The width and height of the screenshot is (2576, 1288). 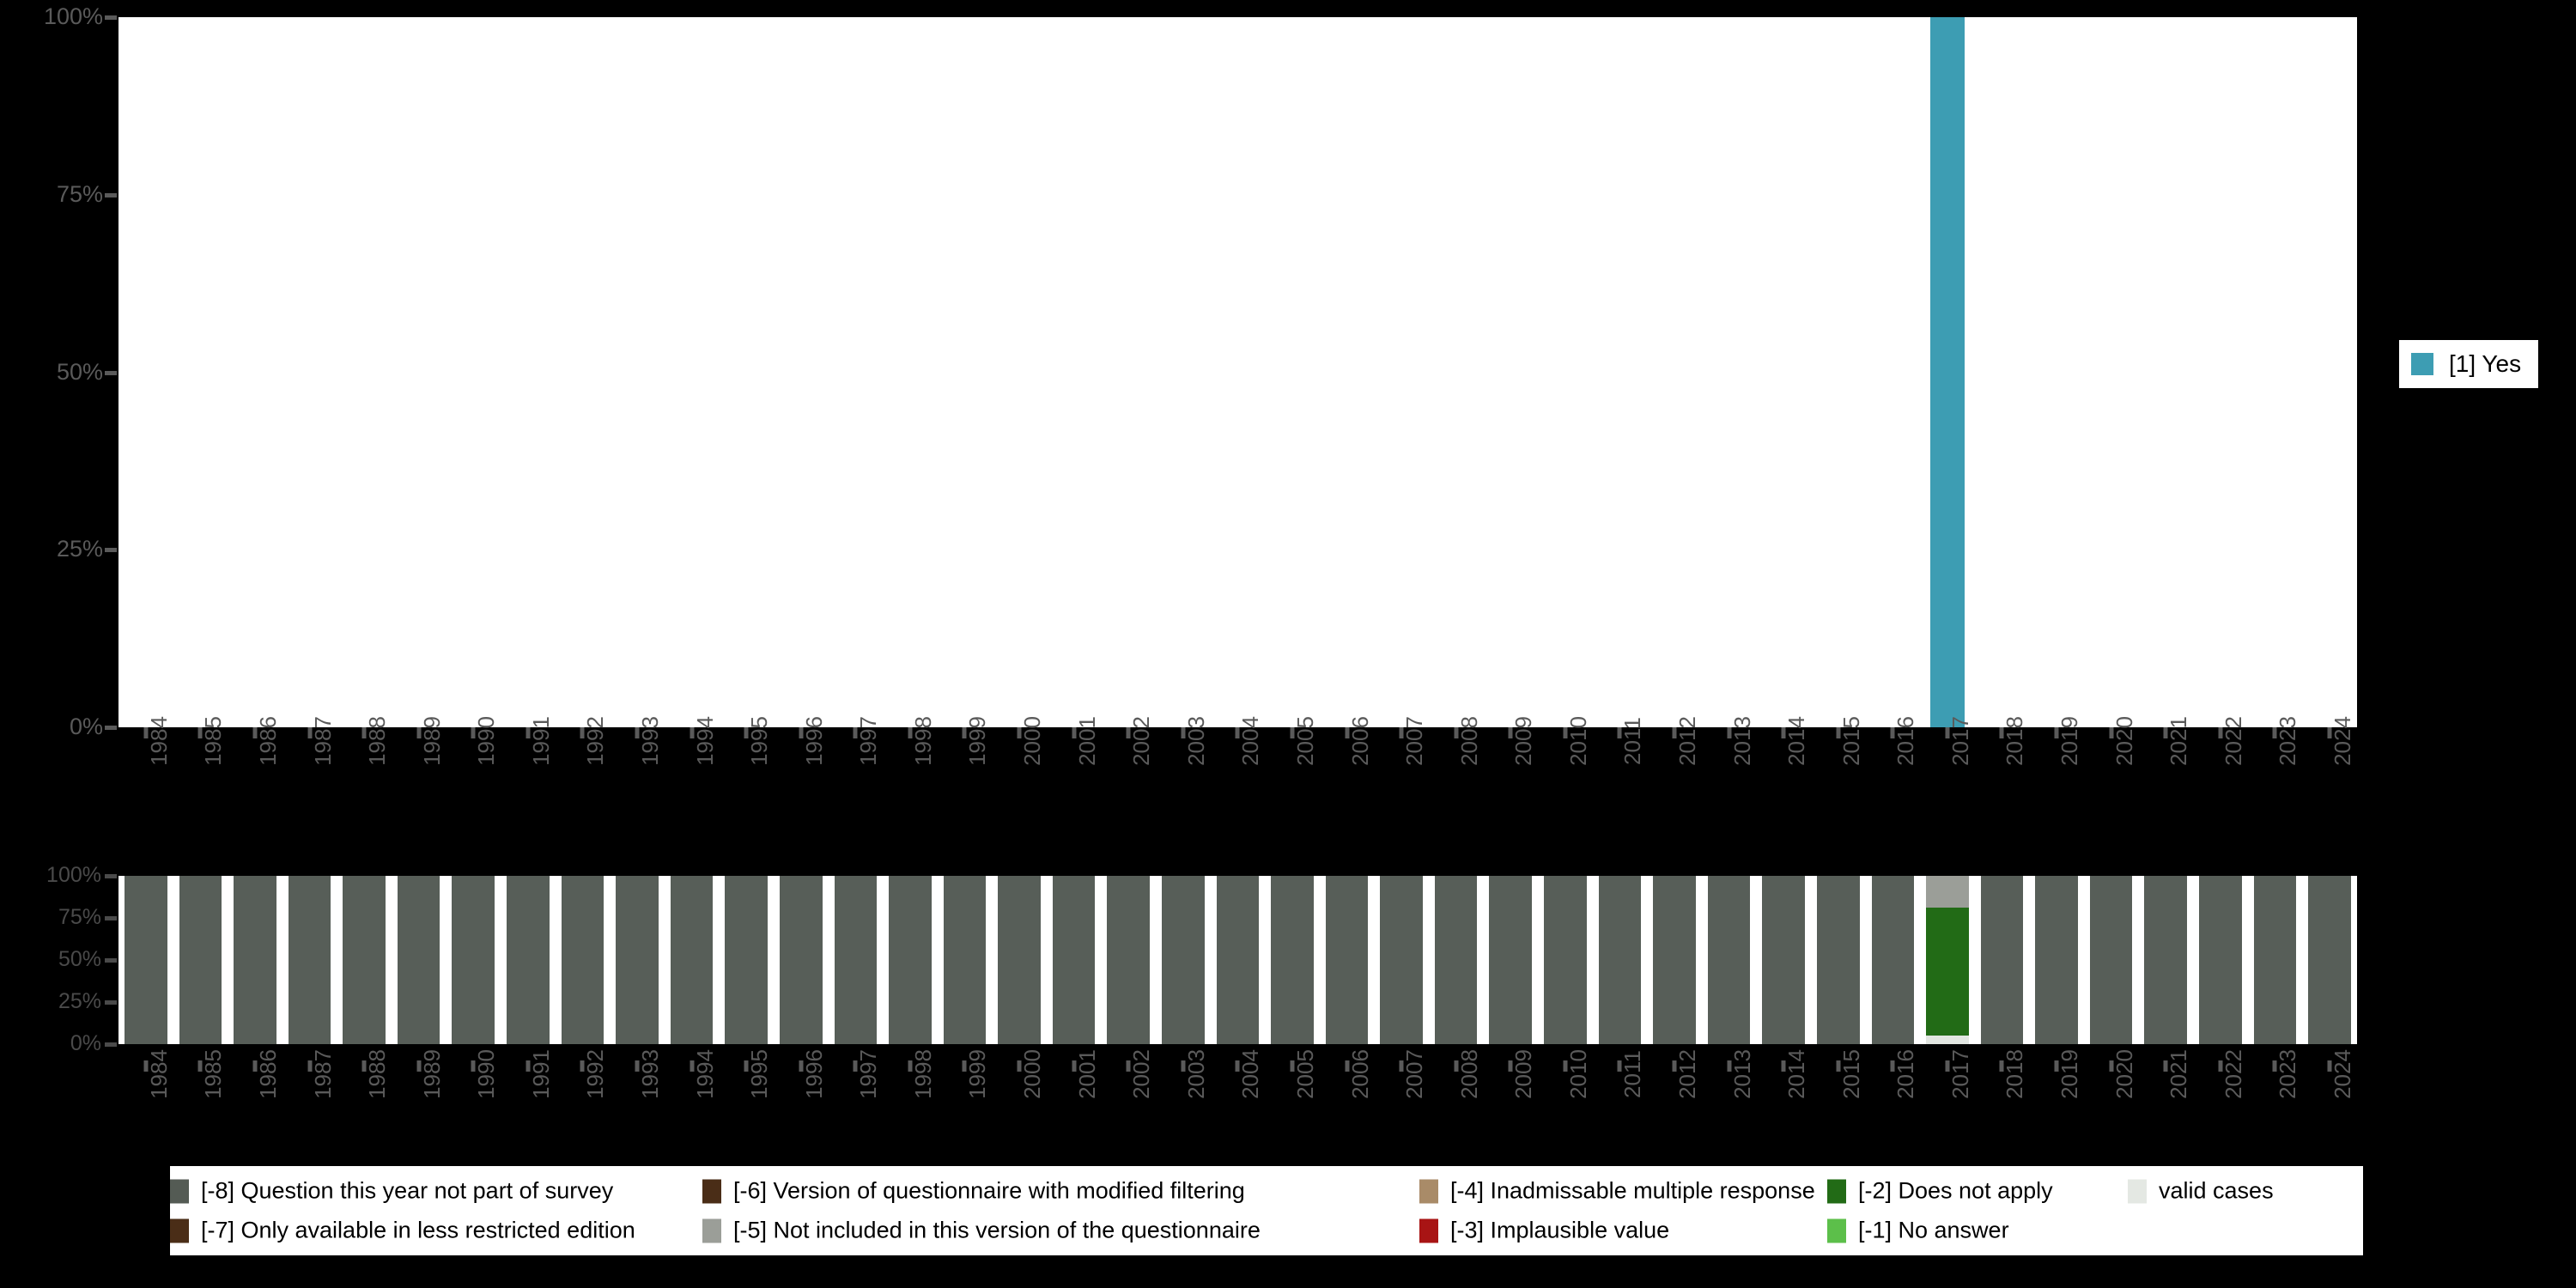 What do you see at coordinates (1141, 1074) in the screenshot?
I see `subchart-x-tick-label: 2002` at bounding box center [1141, 1074].